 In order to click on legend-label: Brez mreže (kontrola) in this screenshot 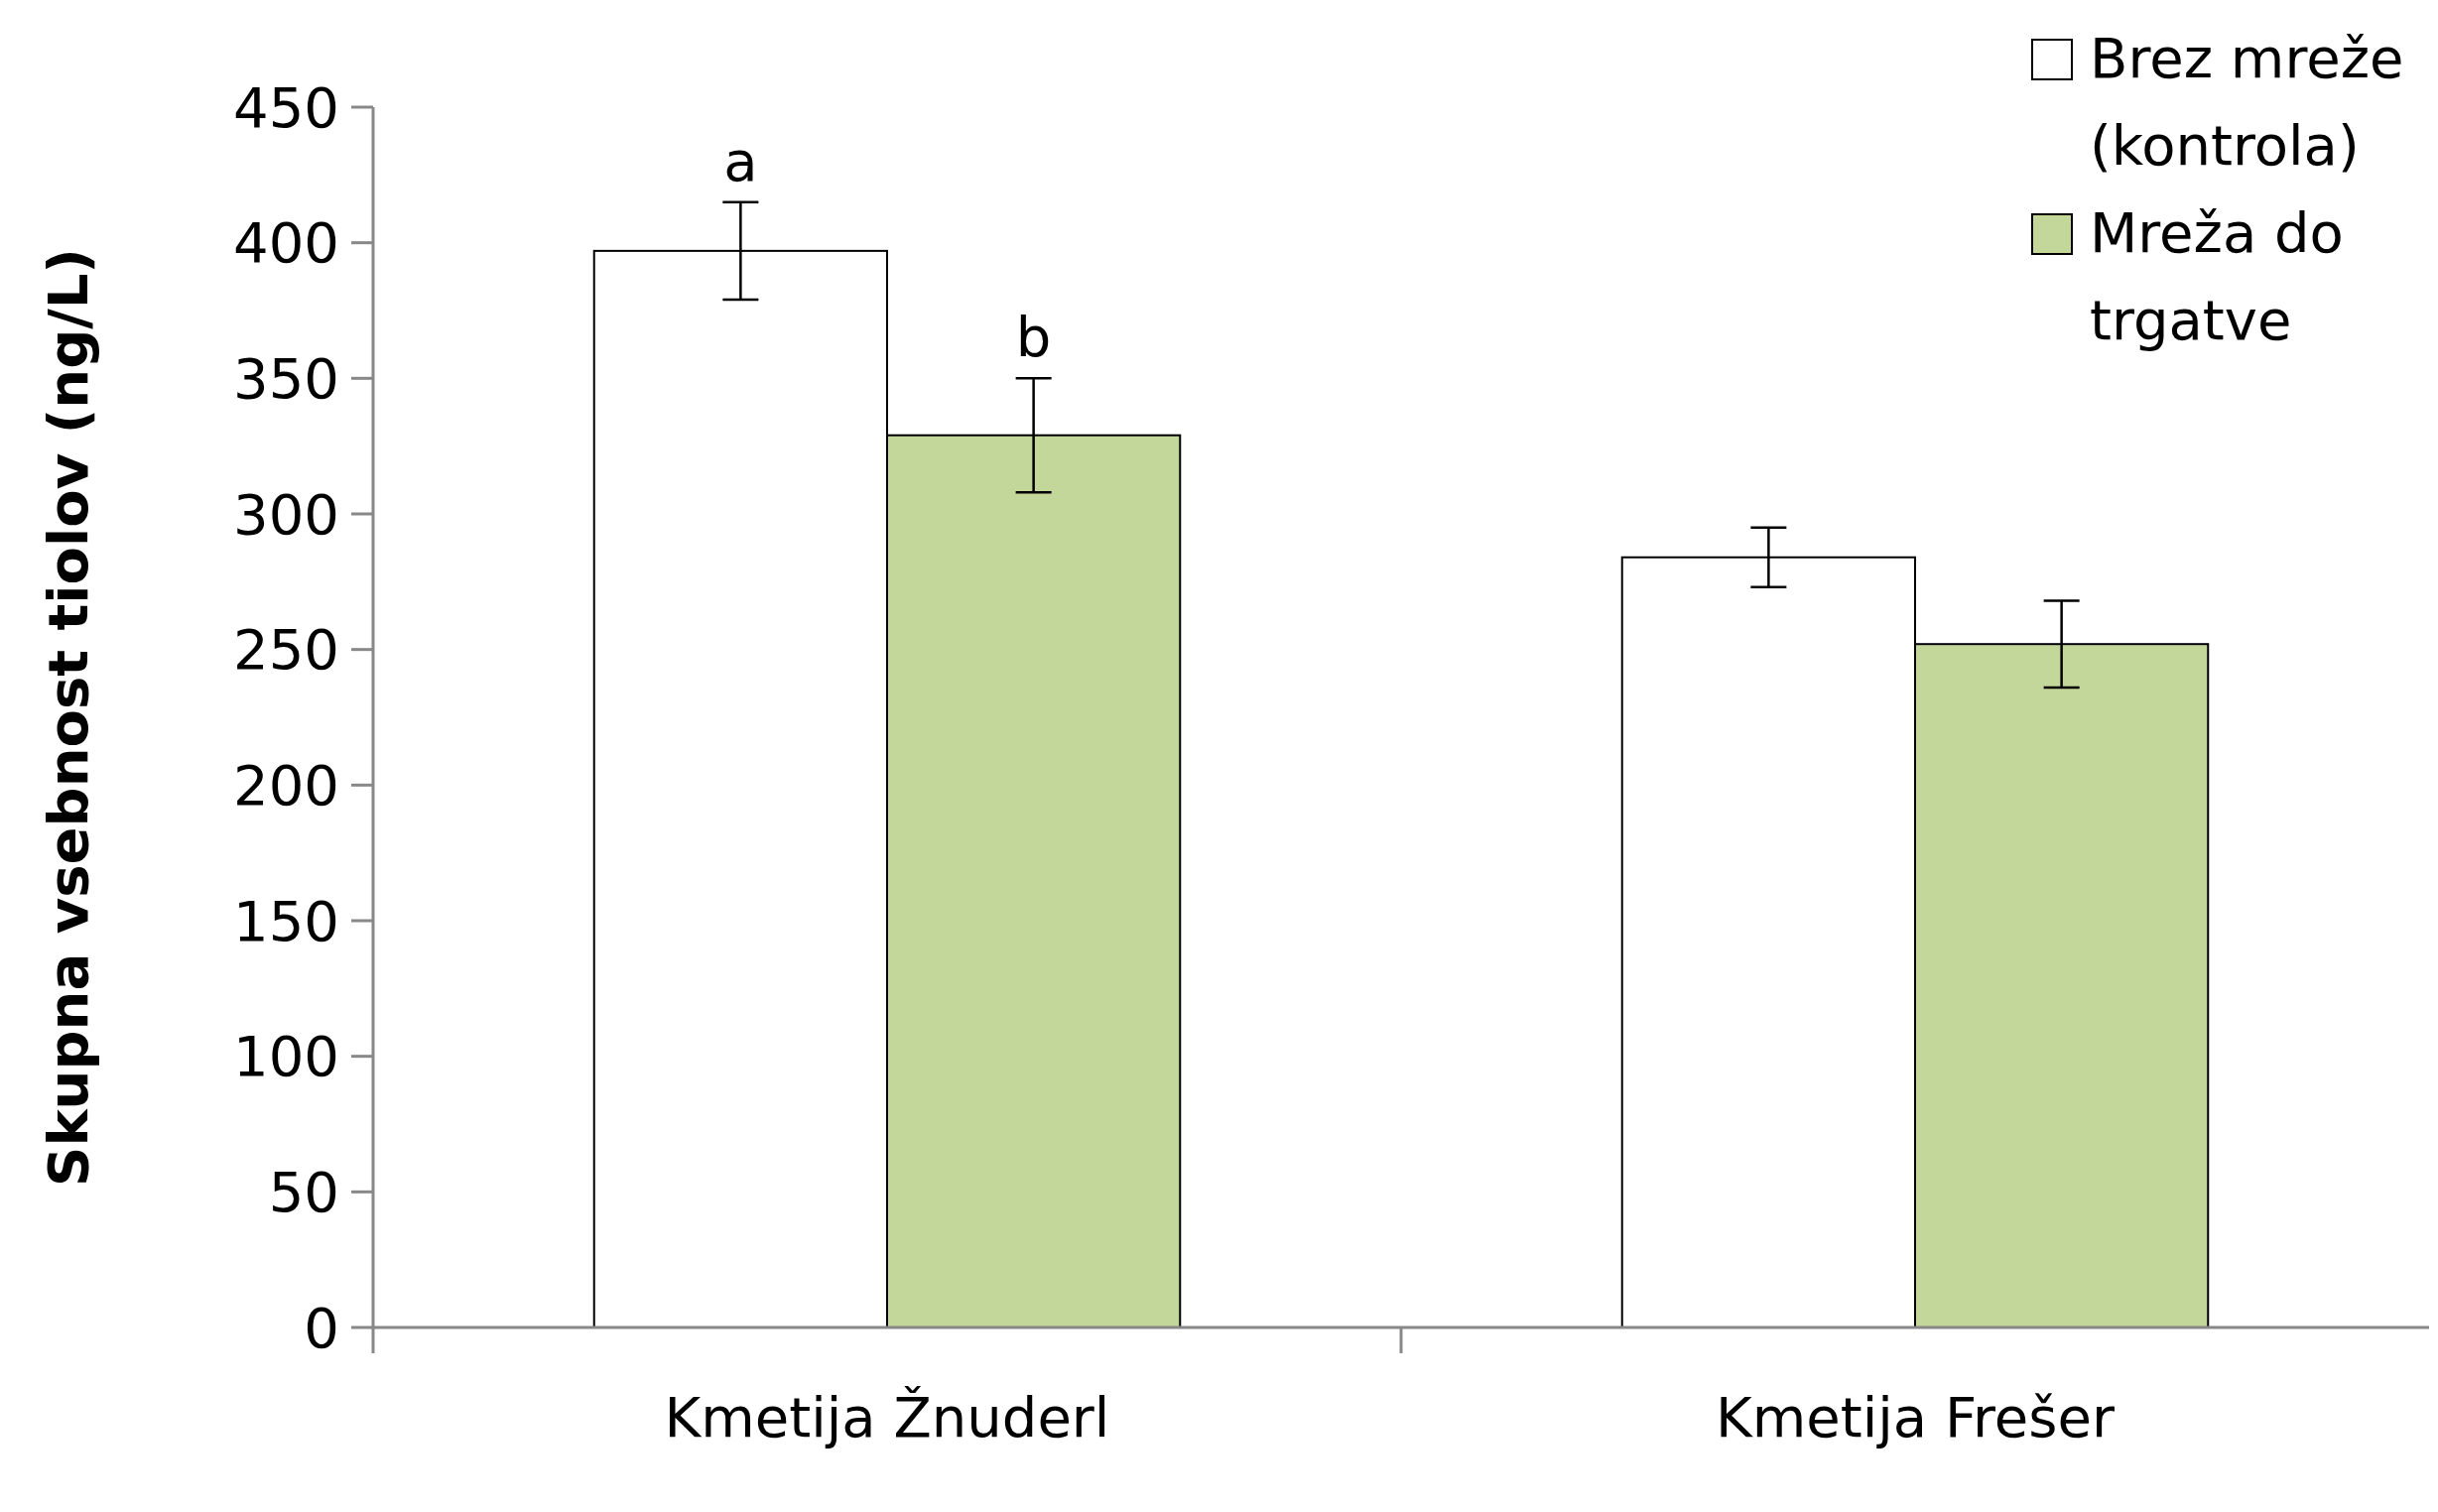, I will do `click(2247, 102)`.